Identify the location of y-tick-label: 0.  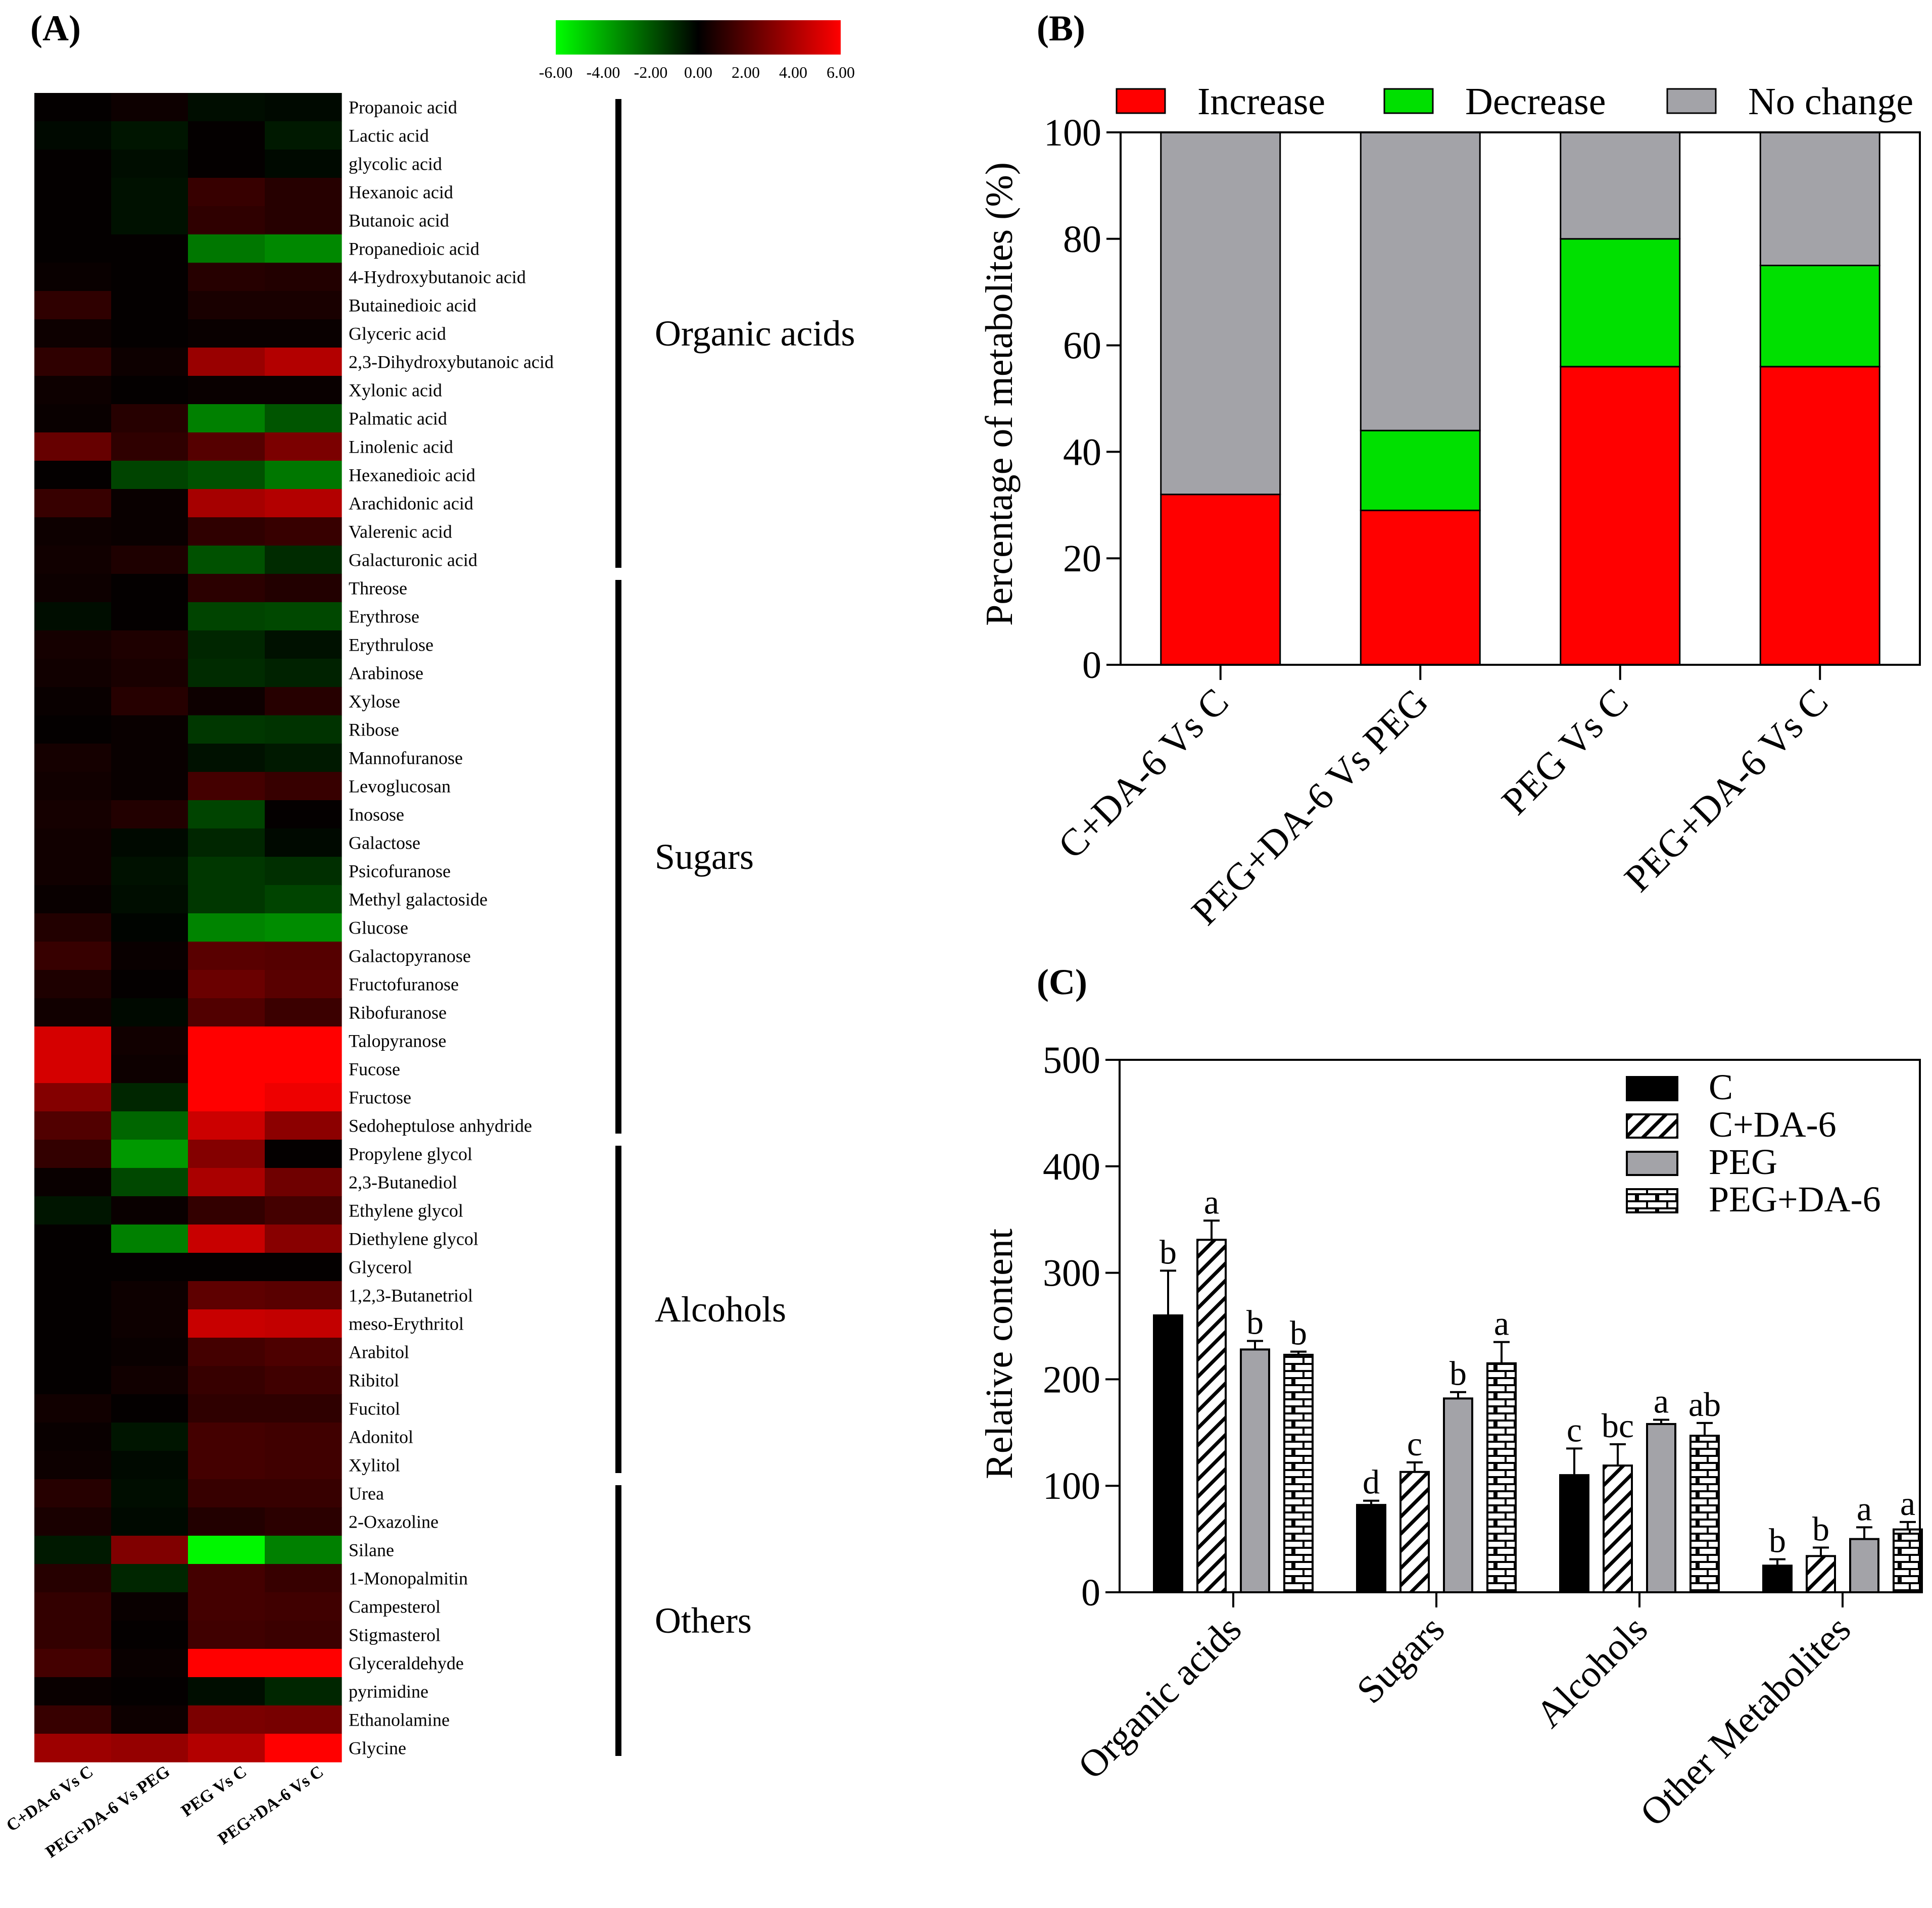
(1090, 1593).